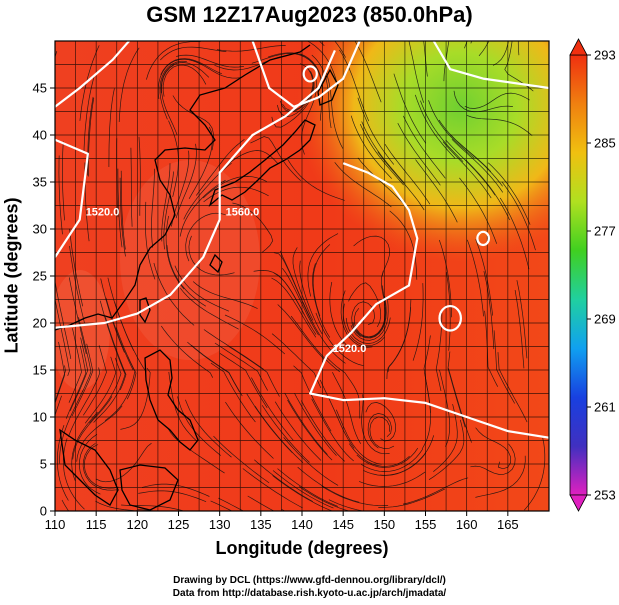 This screenshot has height=605, width=619. What do you see at coordinates (96, 524) in the screenshot?
I see `x-tick-label: 115` at bounding box center [96, 524].